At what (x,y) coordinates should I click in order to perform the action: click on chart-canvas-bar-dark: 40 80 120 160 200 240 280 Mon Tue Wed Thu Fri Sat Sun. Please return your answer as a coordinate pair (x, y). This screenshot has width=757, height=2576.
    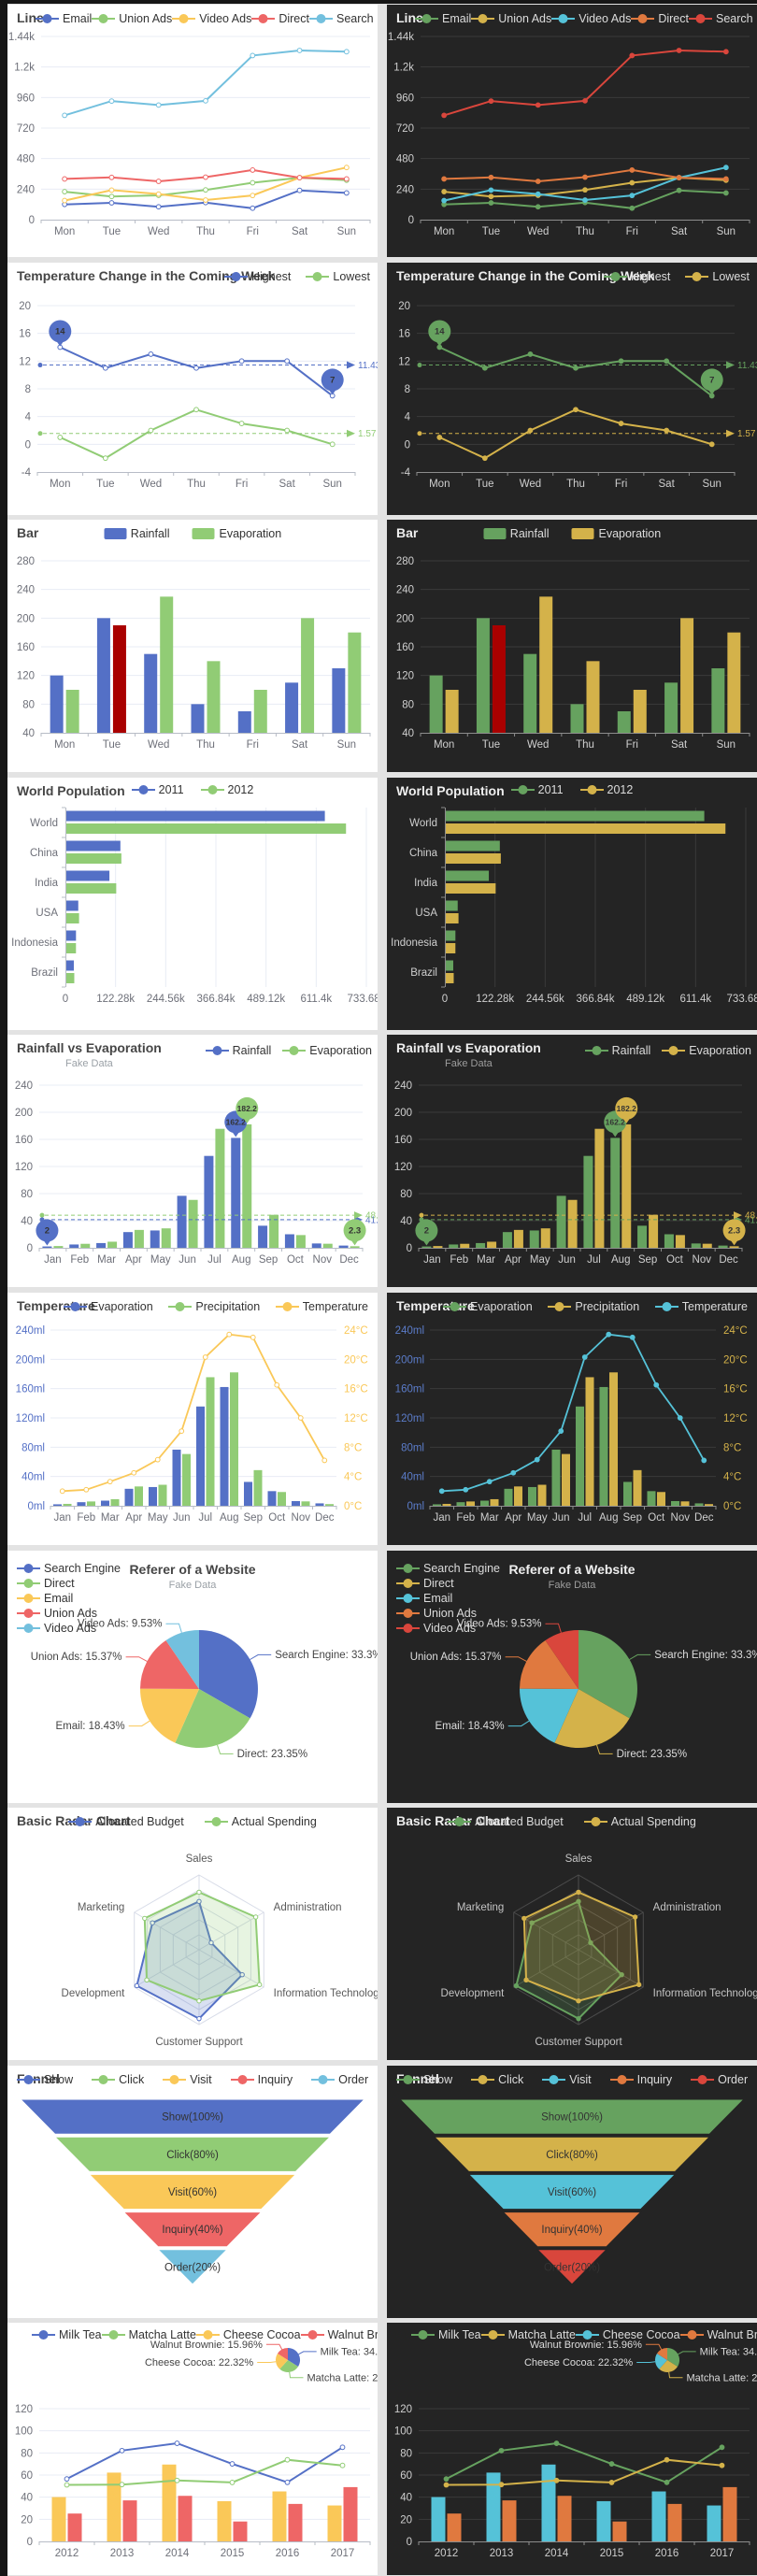
    Looking at the image, I should click on (572, 646).